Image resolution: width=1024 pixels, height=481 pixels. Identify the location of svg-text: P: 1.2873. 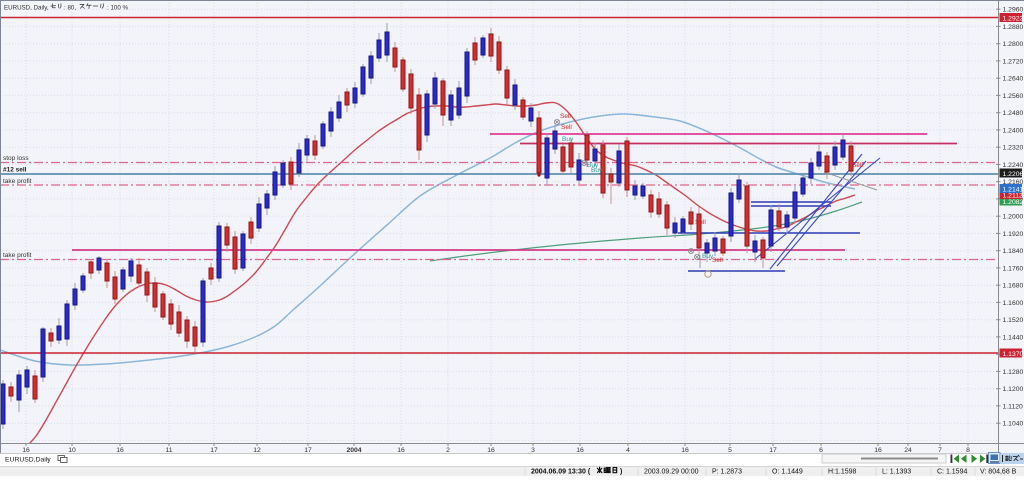
(727, 472).